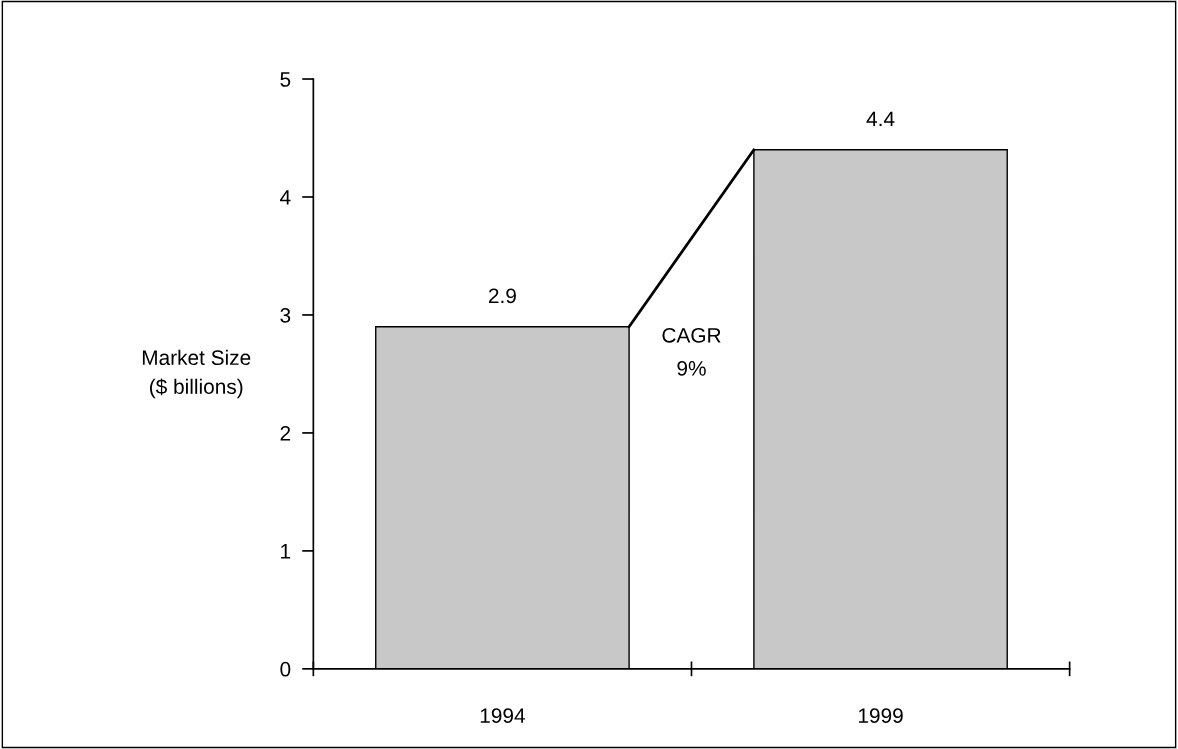 The width and height of the screenshot is (1178, 749). What do you see at coordinates (285, 197) in the screenshot?
I see `y-tick-label: 4` at bounding box center [285, 197].